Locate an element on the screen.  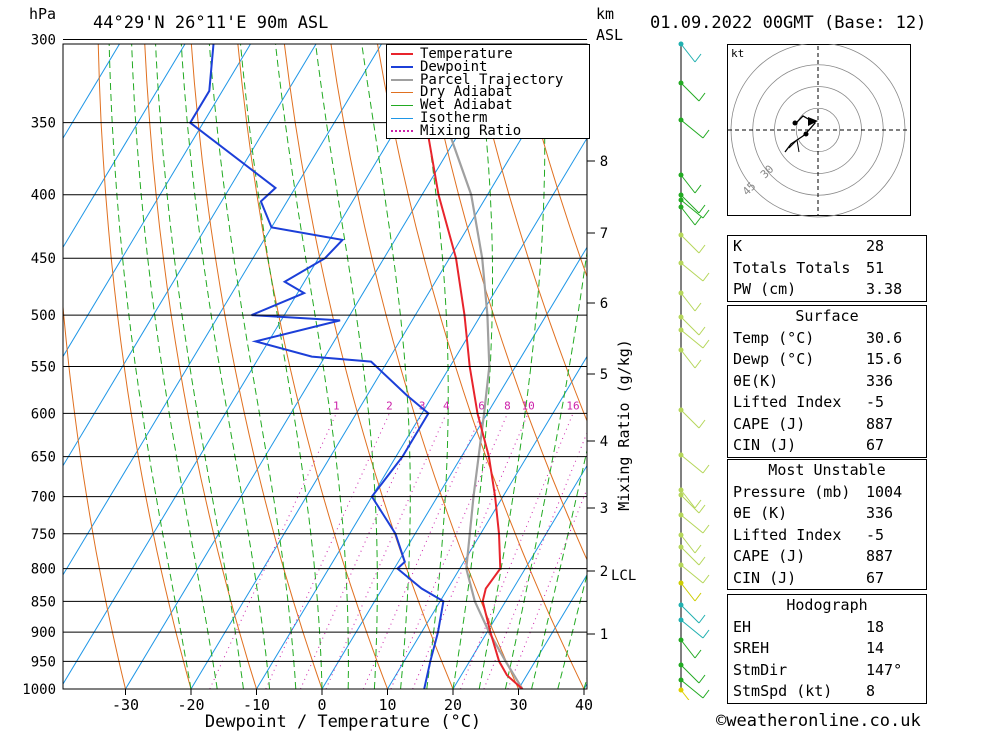
pressure-tick-label: 850 is located at coordinates (43, 602).